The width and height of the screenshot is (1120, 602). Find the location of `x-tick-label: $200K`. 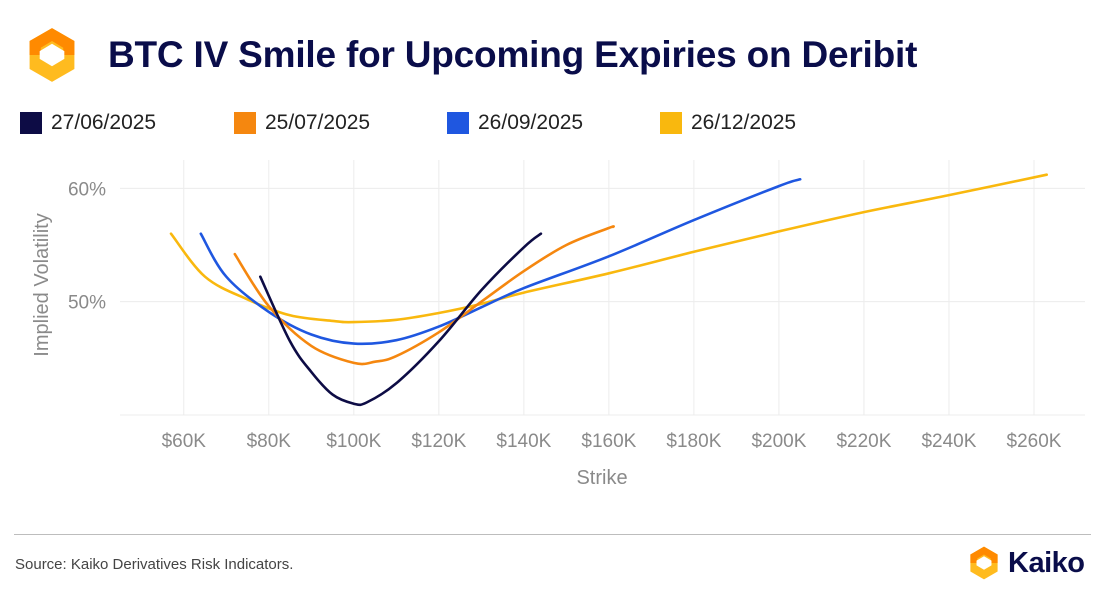

x-tick-label: $200K is located at coordinates (778, 441).